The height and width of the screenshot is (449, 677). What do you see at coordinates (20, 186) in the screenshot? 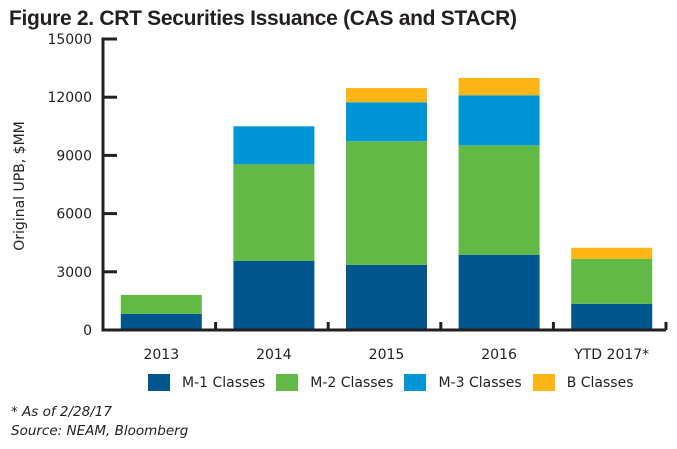
I see `y-axis-title: Original UPB, $MM` at bounding box center [20, 186].